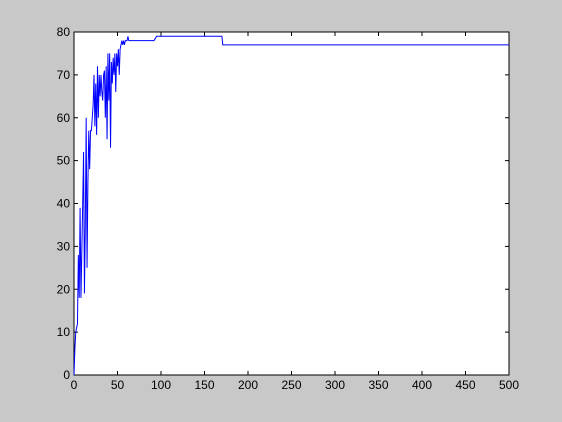  Describe the element at coordinates (64, 204) in the screenshot. I see `y-tick-label: 40` at that location.